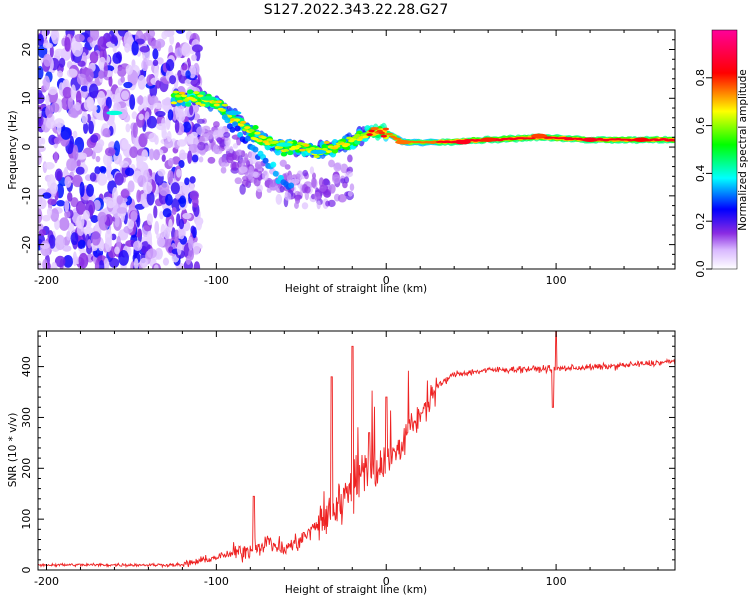  What do you see at coordinates (247, 138) in the screenshot?
I see `spectrogram-branch-cell` at bounding box center [247, 138].